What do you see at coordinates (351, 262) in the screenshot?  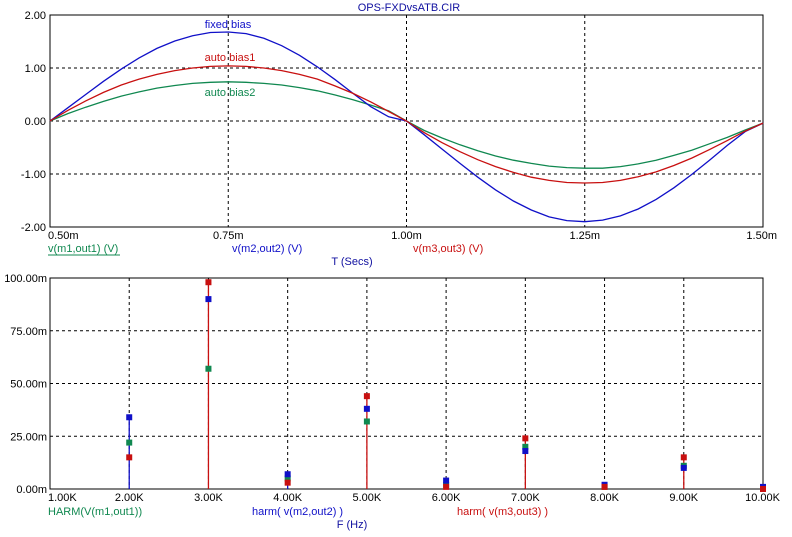 I see `transient-x-axis-label: T (Secs)` at bounding box center [351, 262].